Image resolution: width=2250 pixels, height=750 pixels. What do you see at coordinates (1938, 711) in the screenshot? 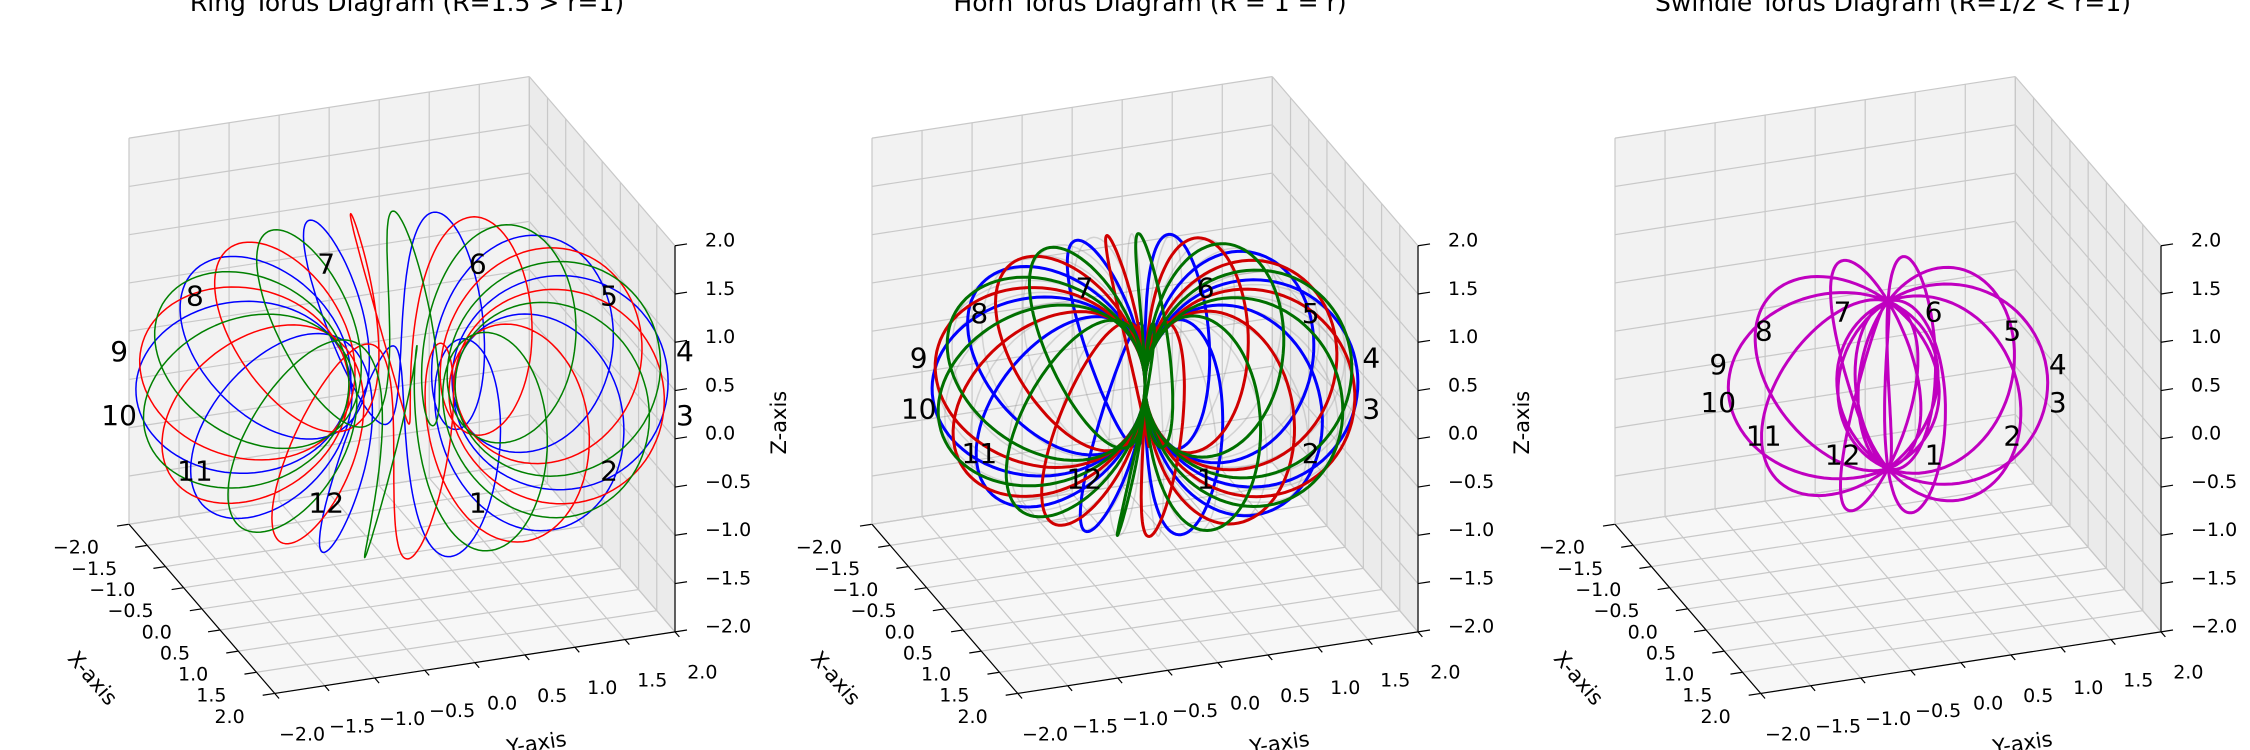
I see `y-tick-label: −0.5` at bounding box center [1938, 711].